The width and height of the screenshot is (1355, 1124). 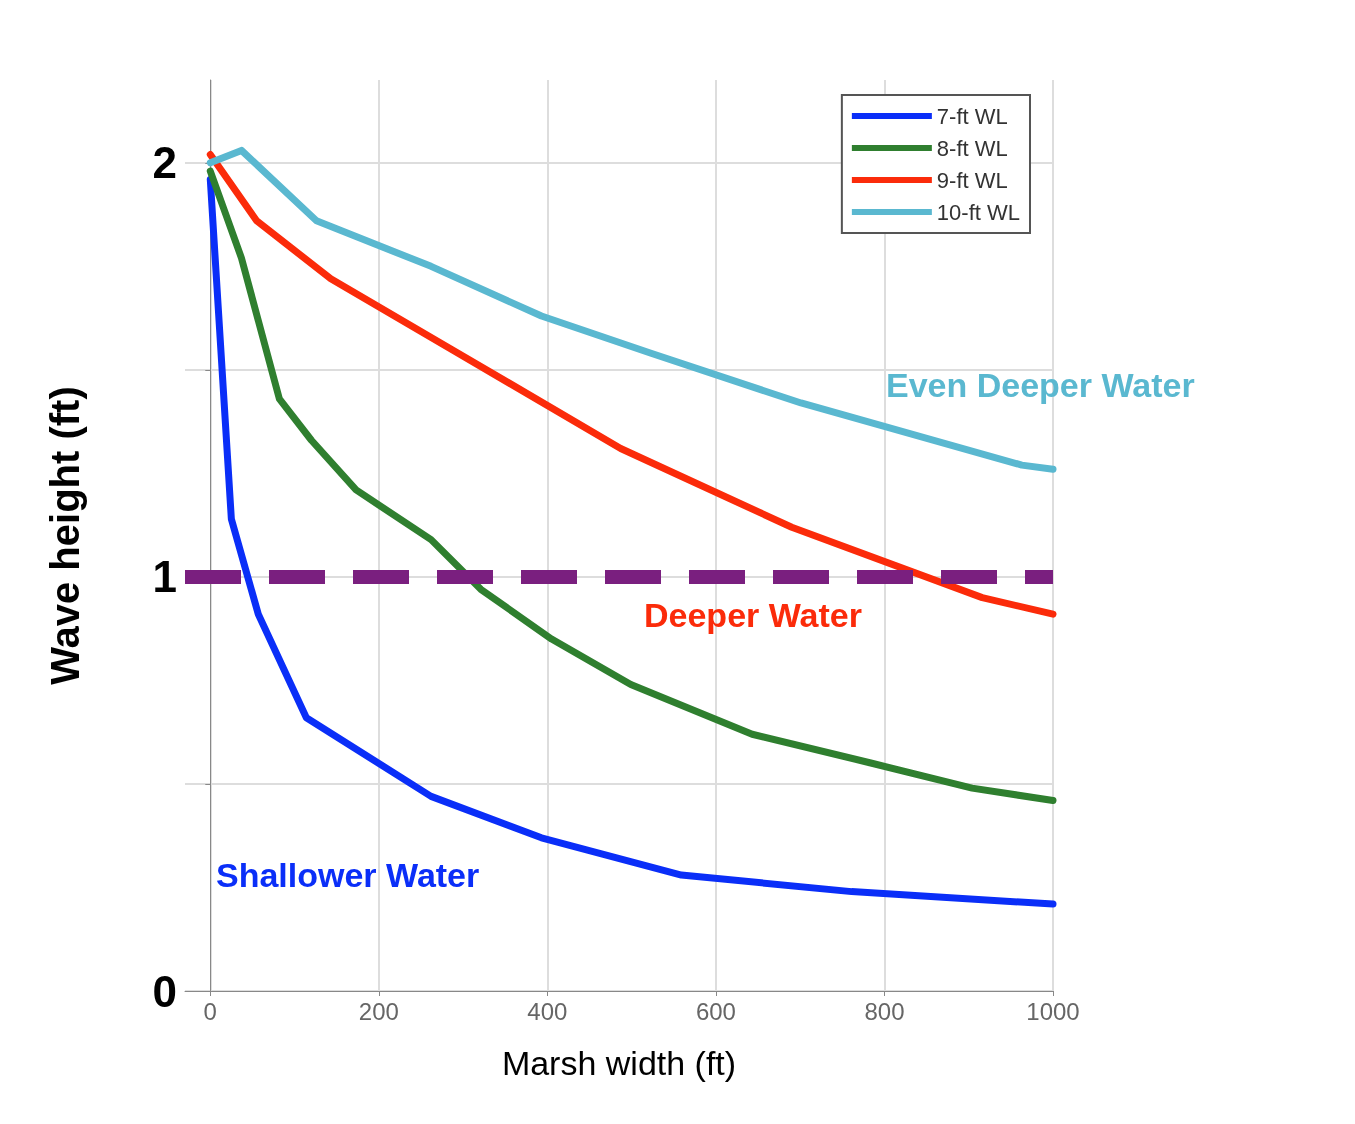 I want to click on y-tick-label: 2, so click(x=164, y=163).